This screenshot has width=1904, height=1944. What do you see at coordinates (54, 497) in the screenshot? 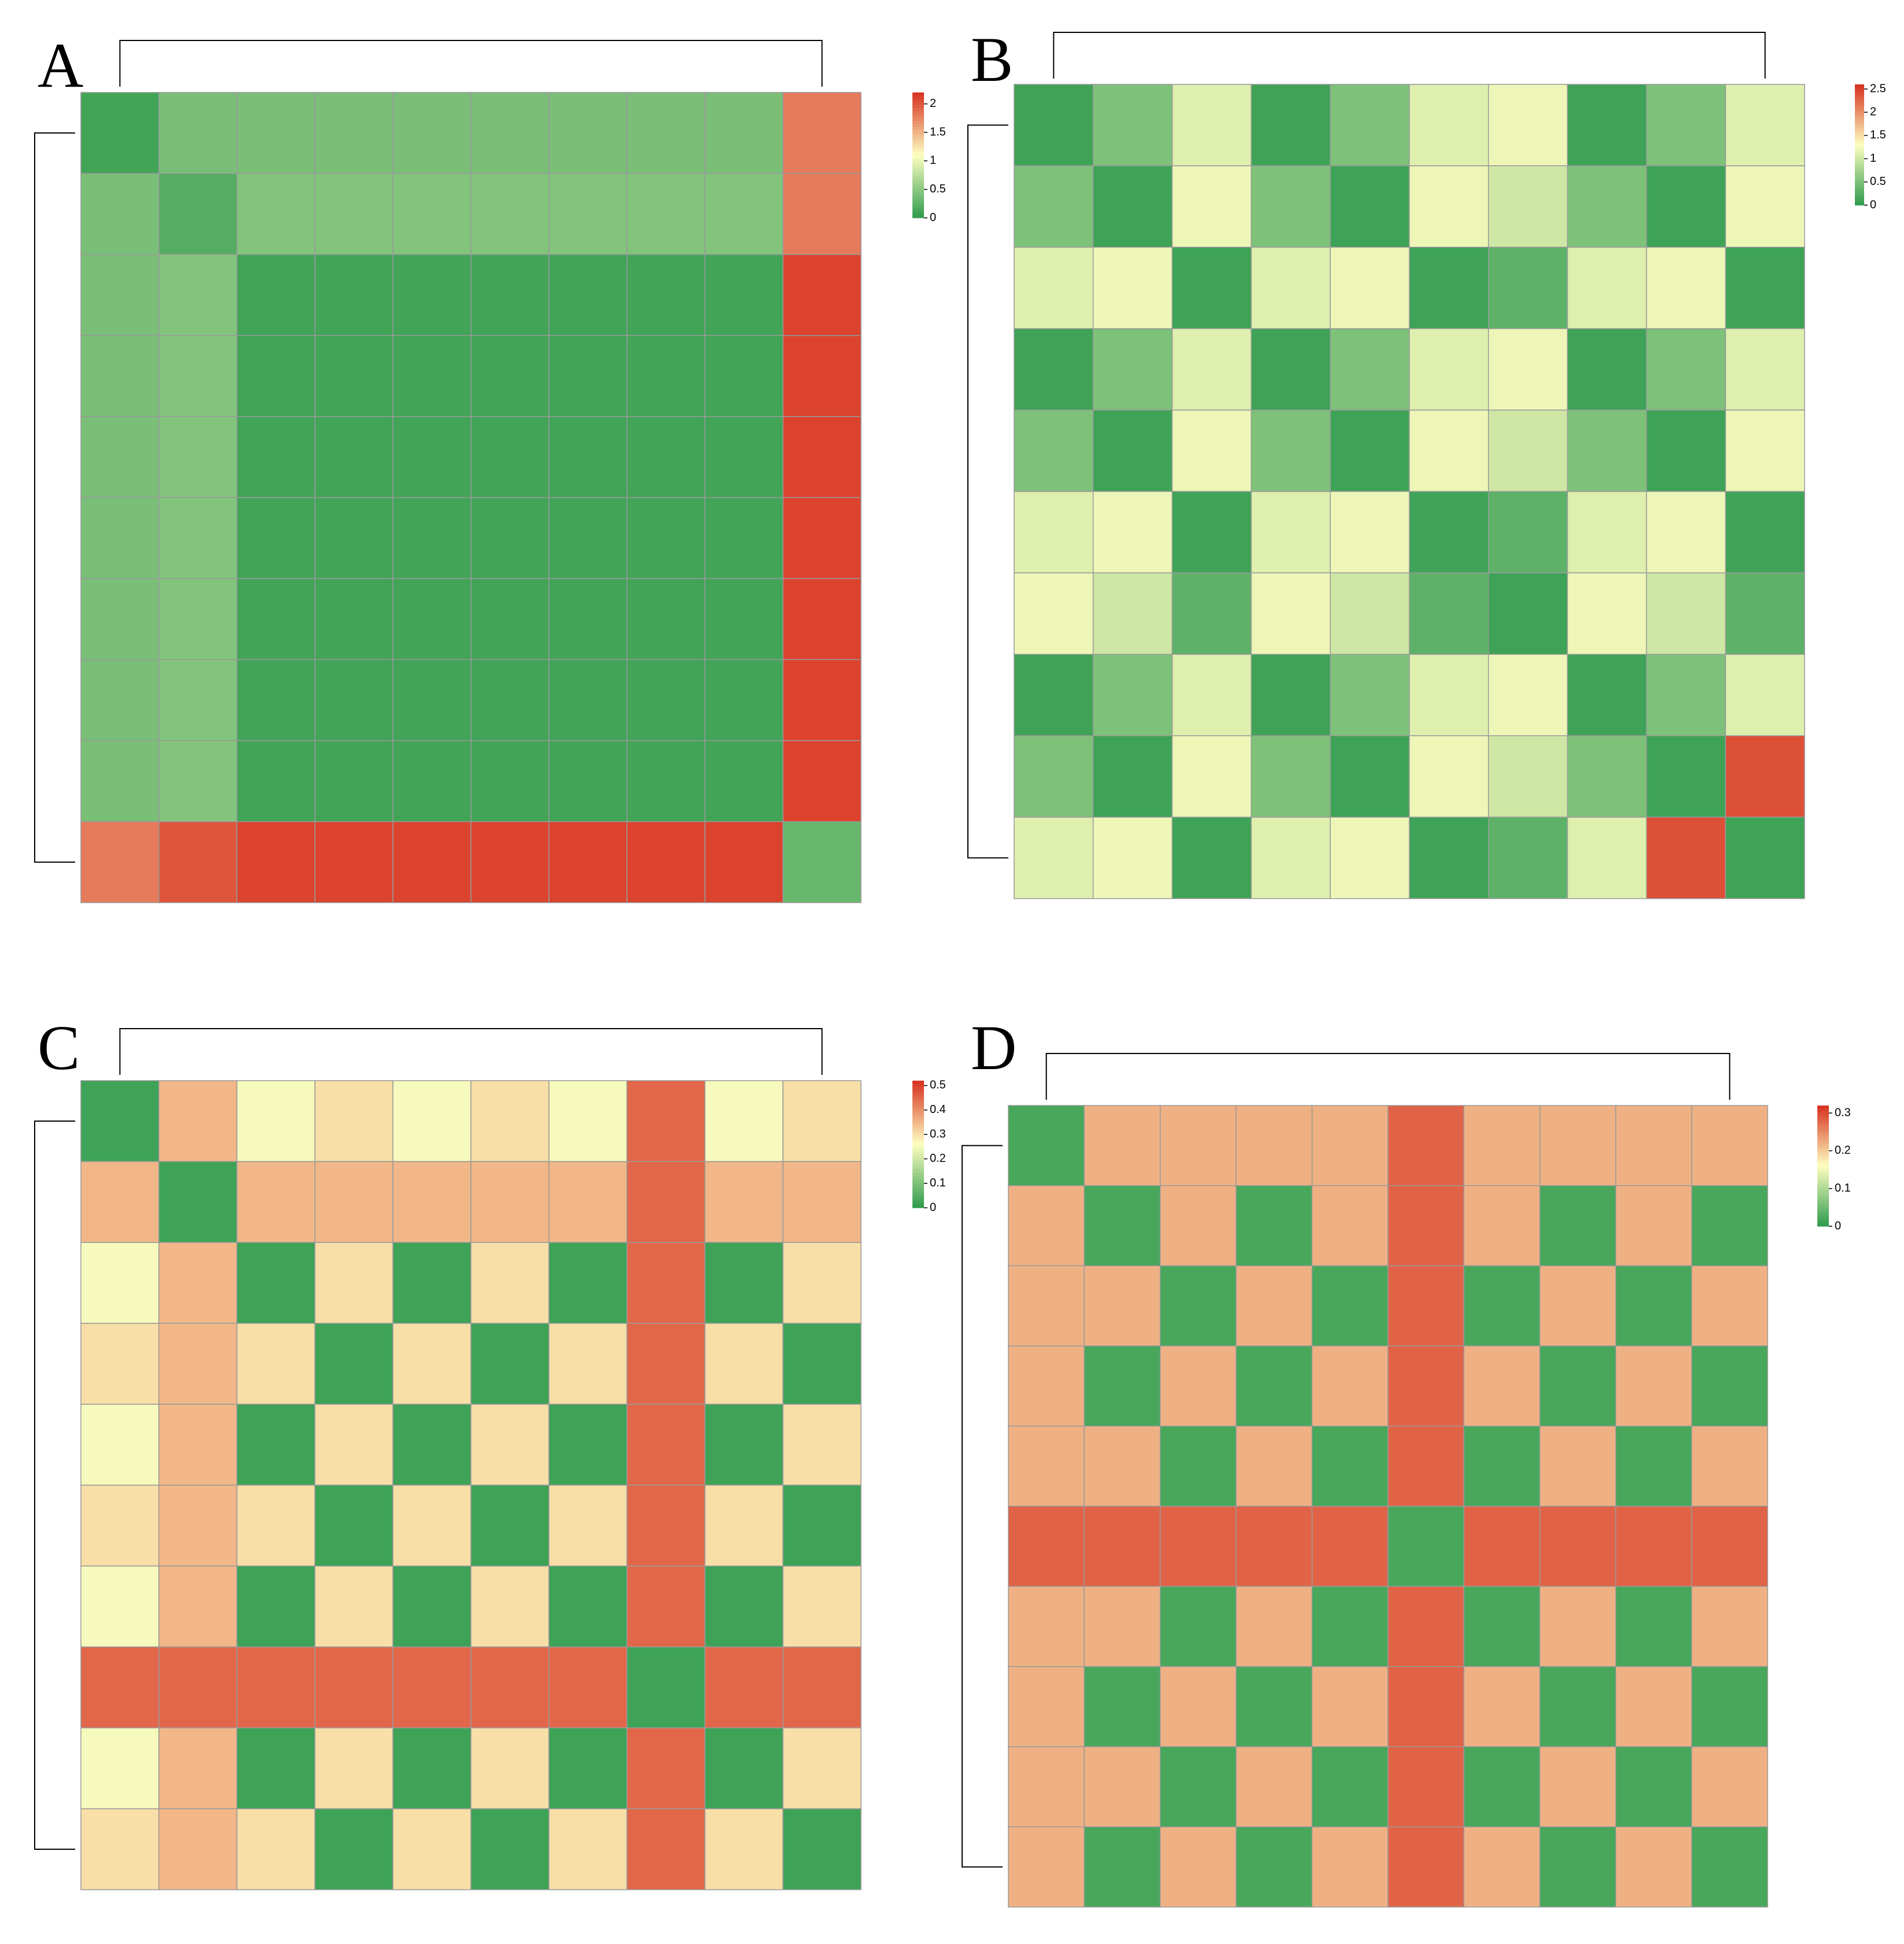
I see `row-dendrogram` at bounding box center [54, 497].